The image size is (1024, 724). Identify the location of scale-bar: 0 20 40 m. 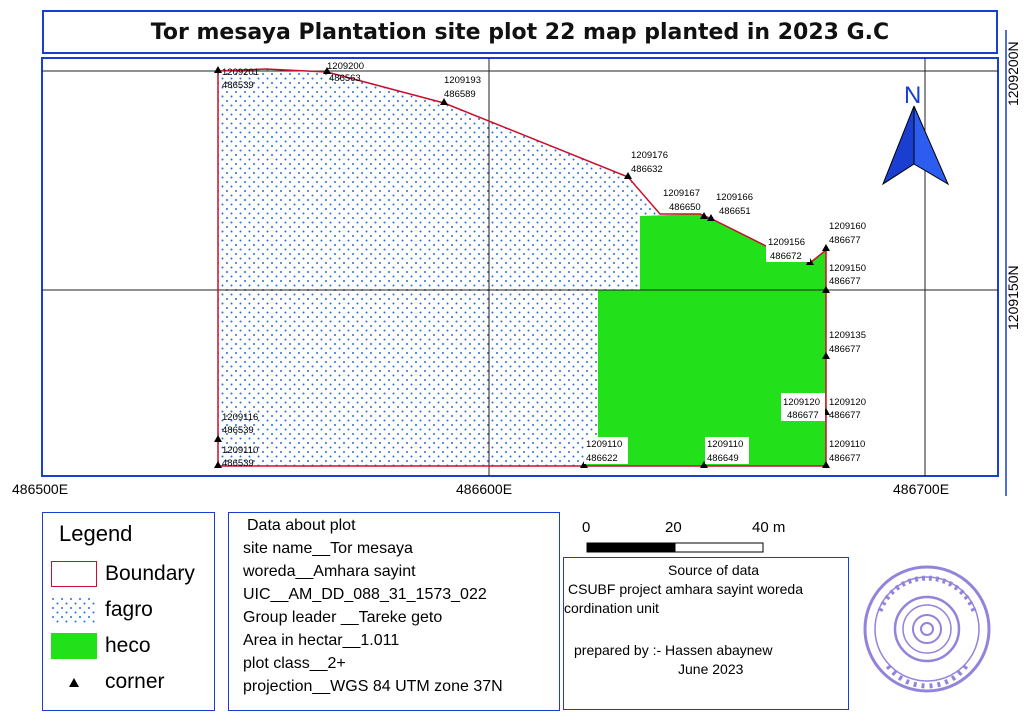
(683, 536).